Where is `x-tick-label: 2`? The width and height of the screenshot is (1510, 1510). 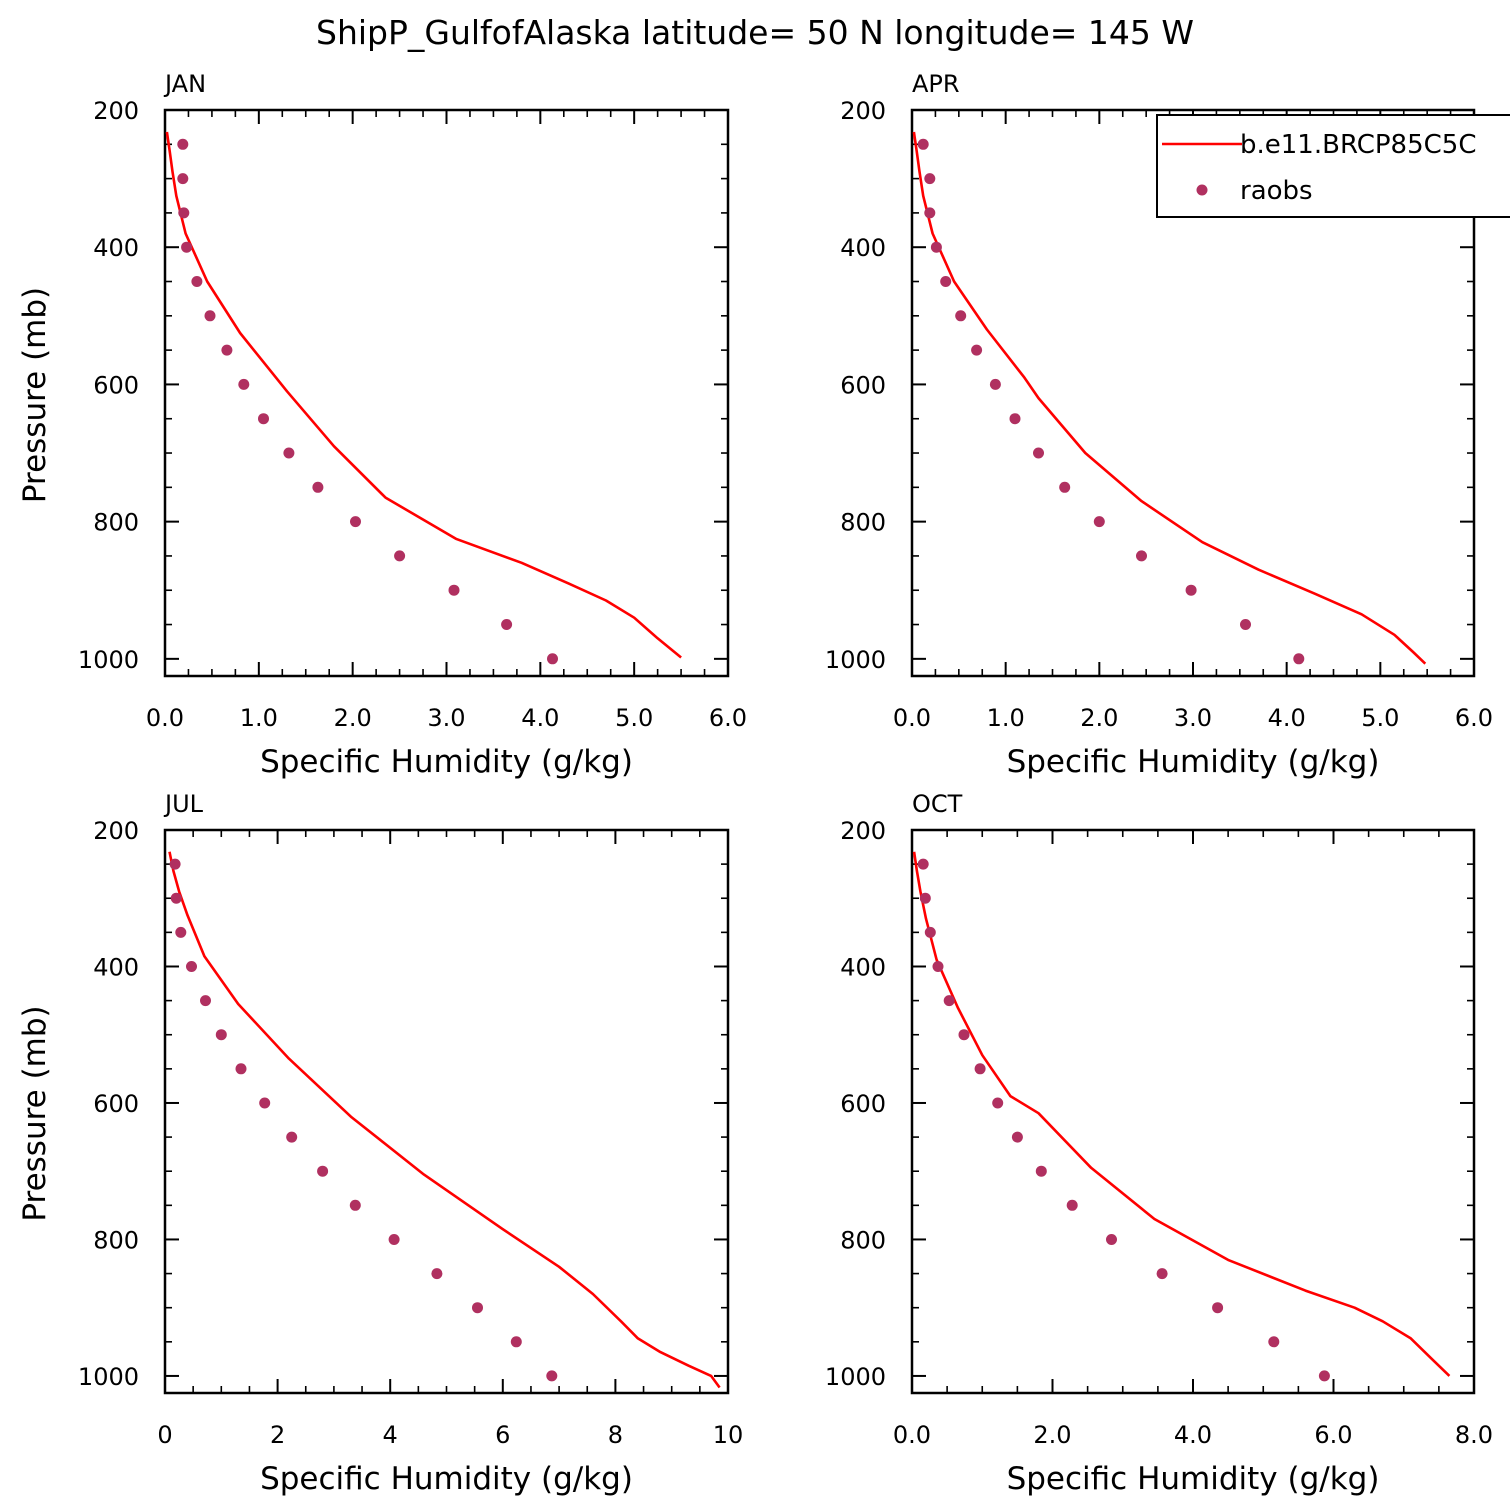
x-tick-label: 2 is located at coordinates (277, 1435).